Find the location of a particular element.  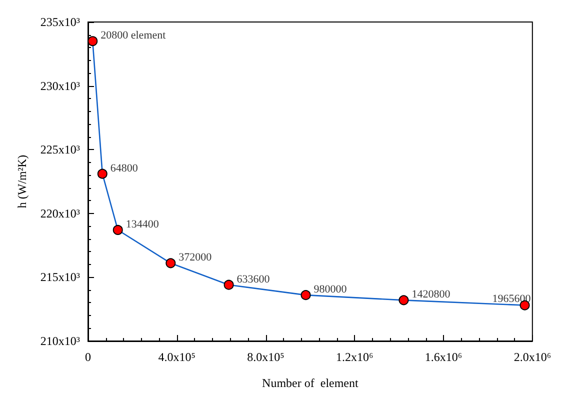

y-tick-label: 230x10³ is located at coordinates (60, 85).